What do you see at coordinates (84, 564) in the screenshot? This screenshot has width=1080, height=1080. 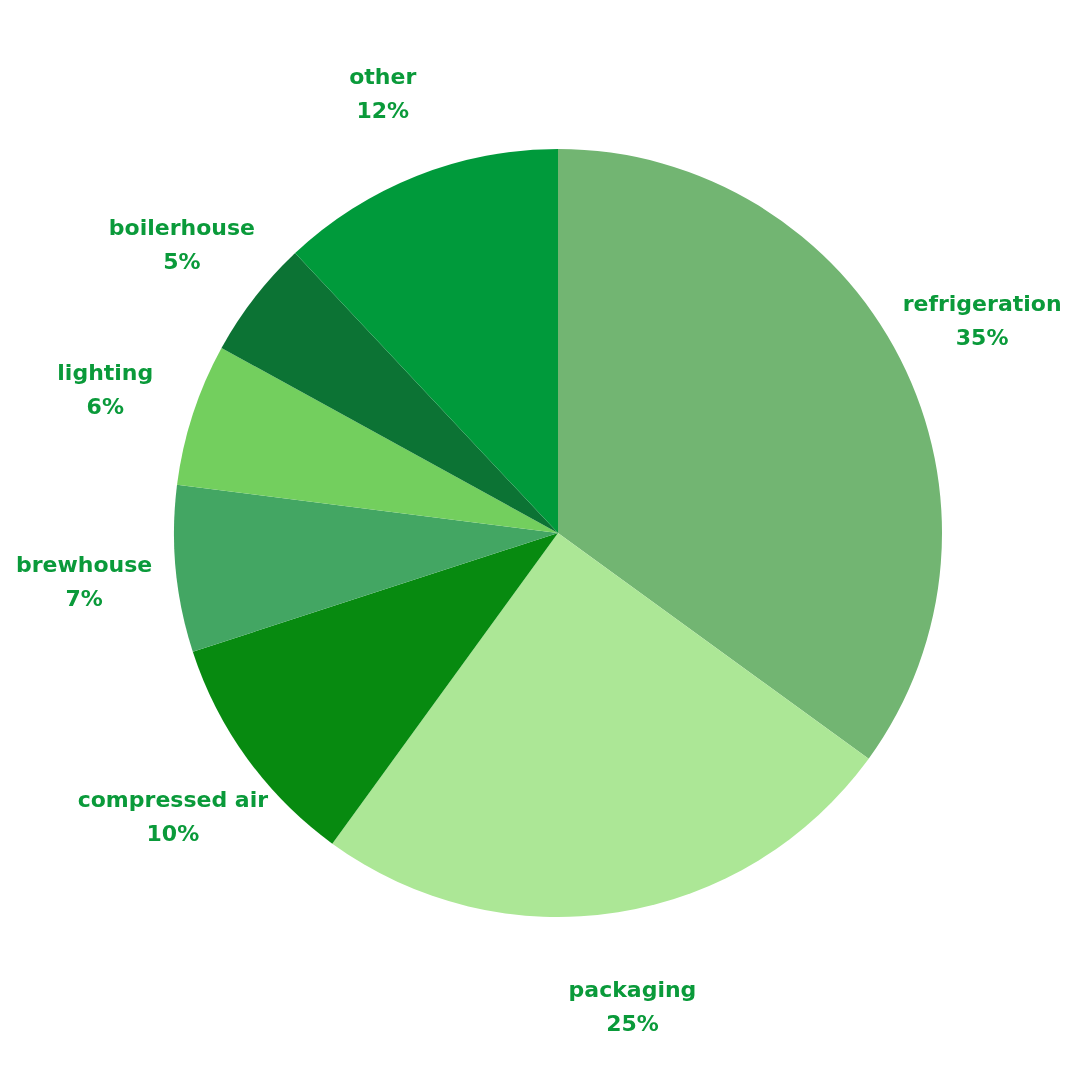 I see `slice-label: brewhouse` at bounding box center [84, 564].